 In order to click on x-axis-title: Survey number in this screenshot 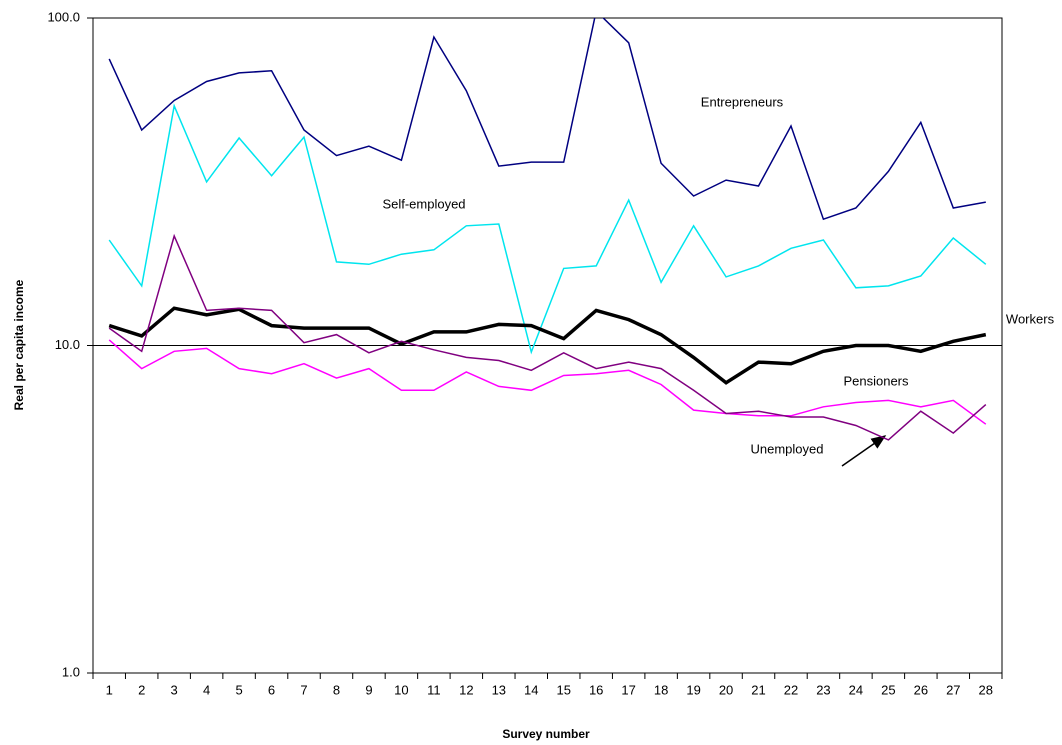, I will do `click(546, 734)`.